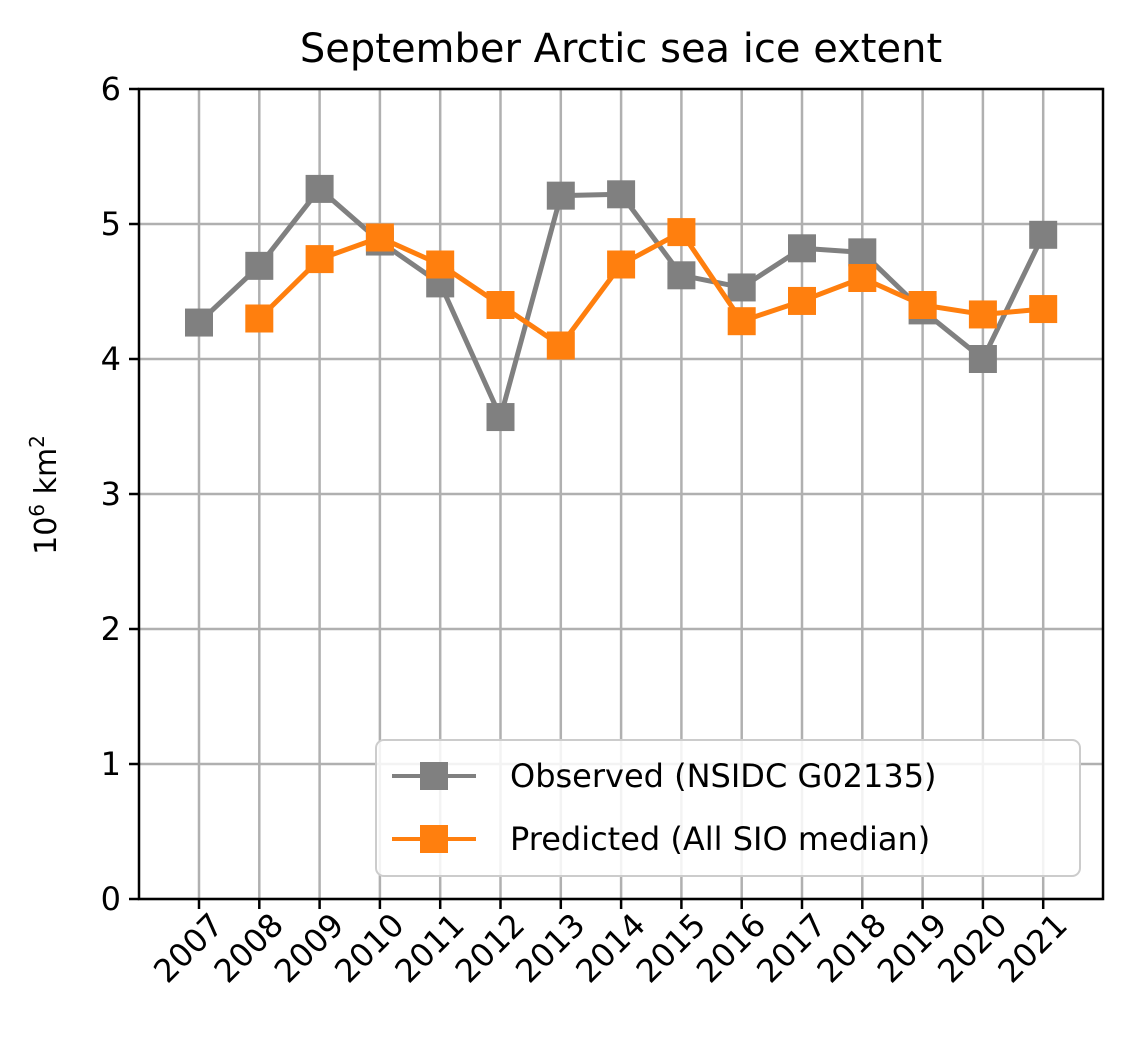  Describe the element at coordinates (369, 948) in the screenshot. I see `x-tick-label-2010: 2010` at that location.